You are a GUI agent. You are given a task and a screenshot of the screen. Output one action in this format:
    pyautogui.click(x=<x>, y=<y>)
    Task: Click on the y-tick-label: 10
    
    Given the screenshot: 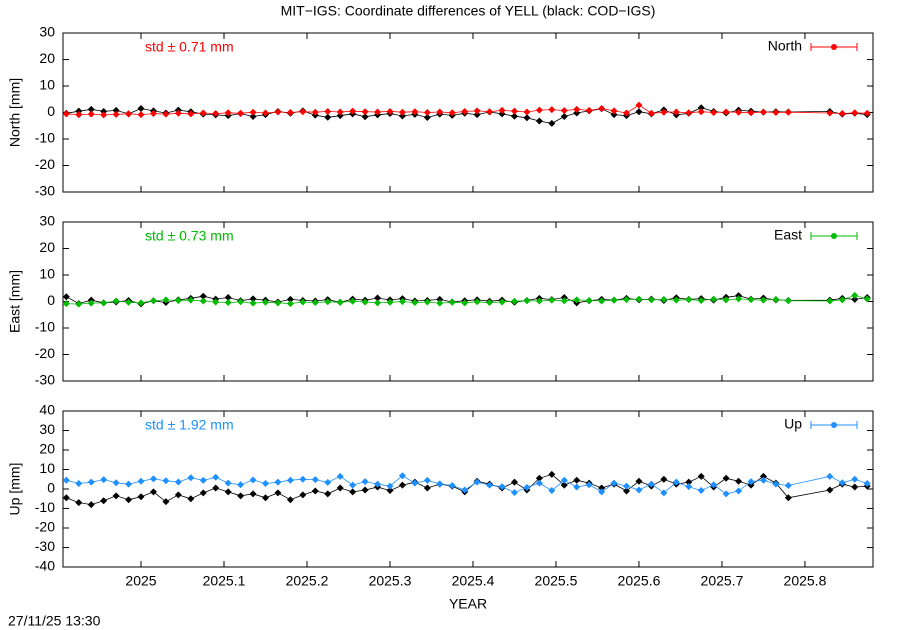 What is the action you would take?
    pyautogui.click(x=47, y=468)
    